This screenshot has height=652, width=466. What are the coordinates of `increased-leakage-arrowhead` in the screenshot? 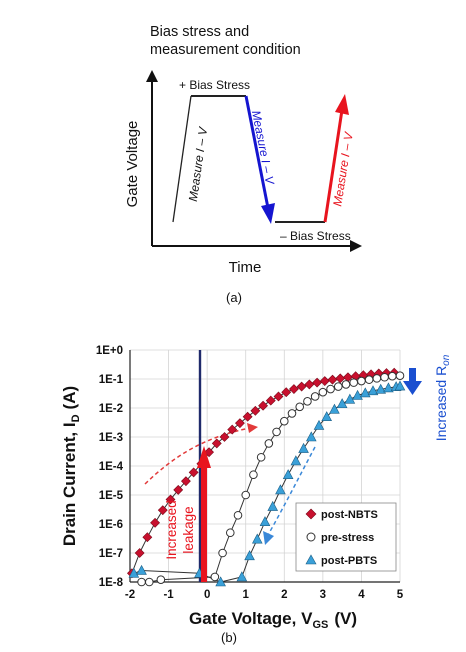 It's located at (204, 457).